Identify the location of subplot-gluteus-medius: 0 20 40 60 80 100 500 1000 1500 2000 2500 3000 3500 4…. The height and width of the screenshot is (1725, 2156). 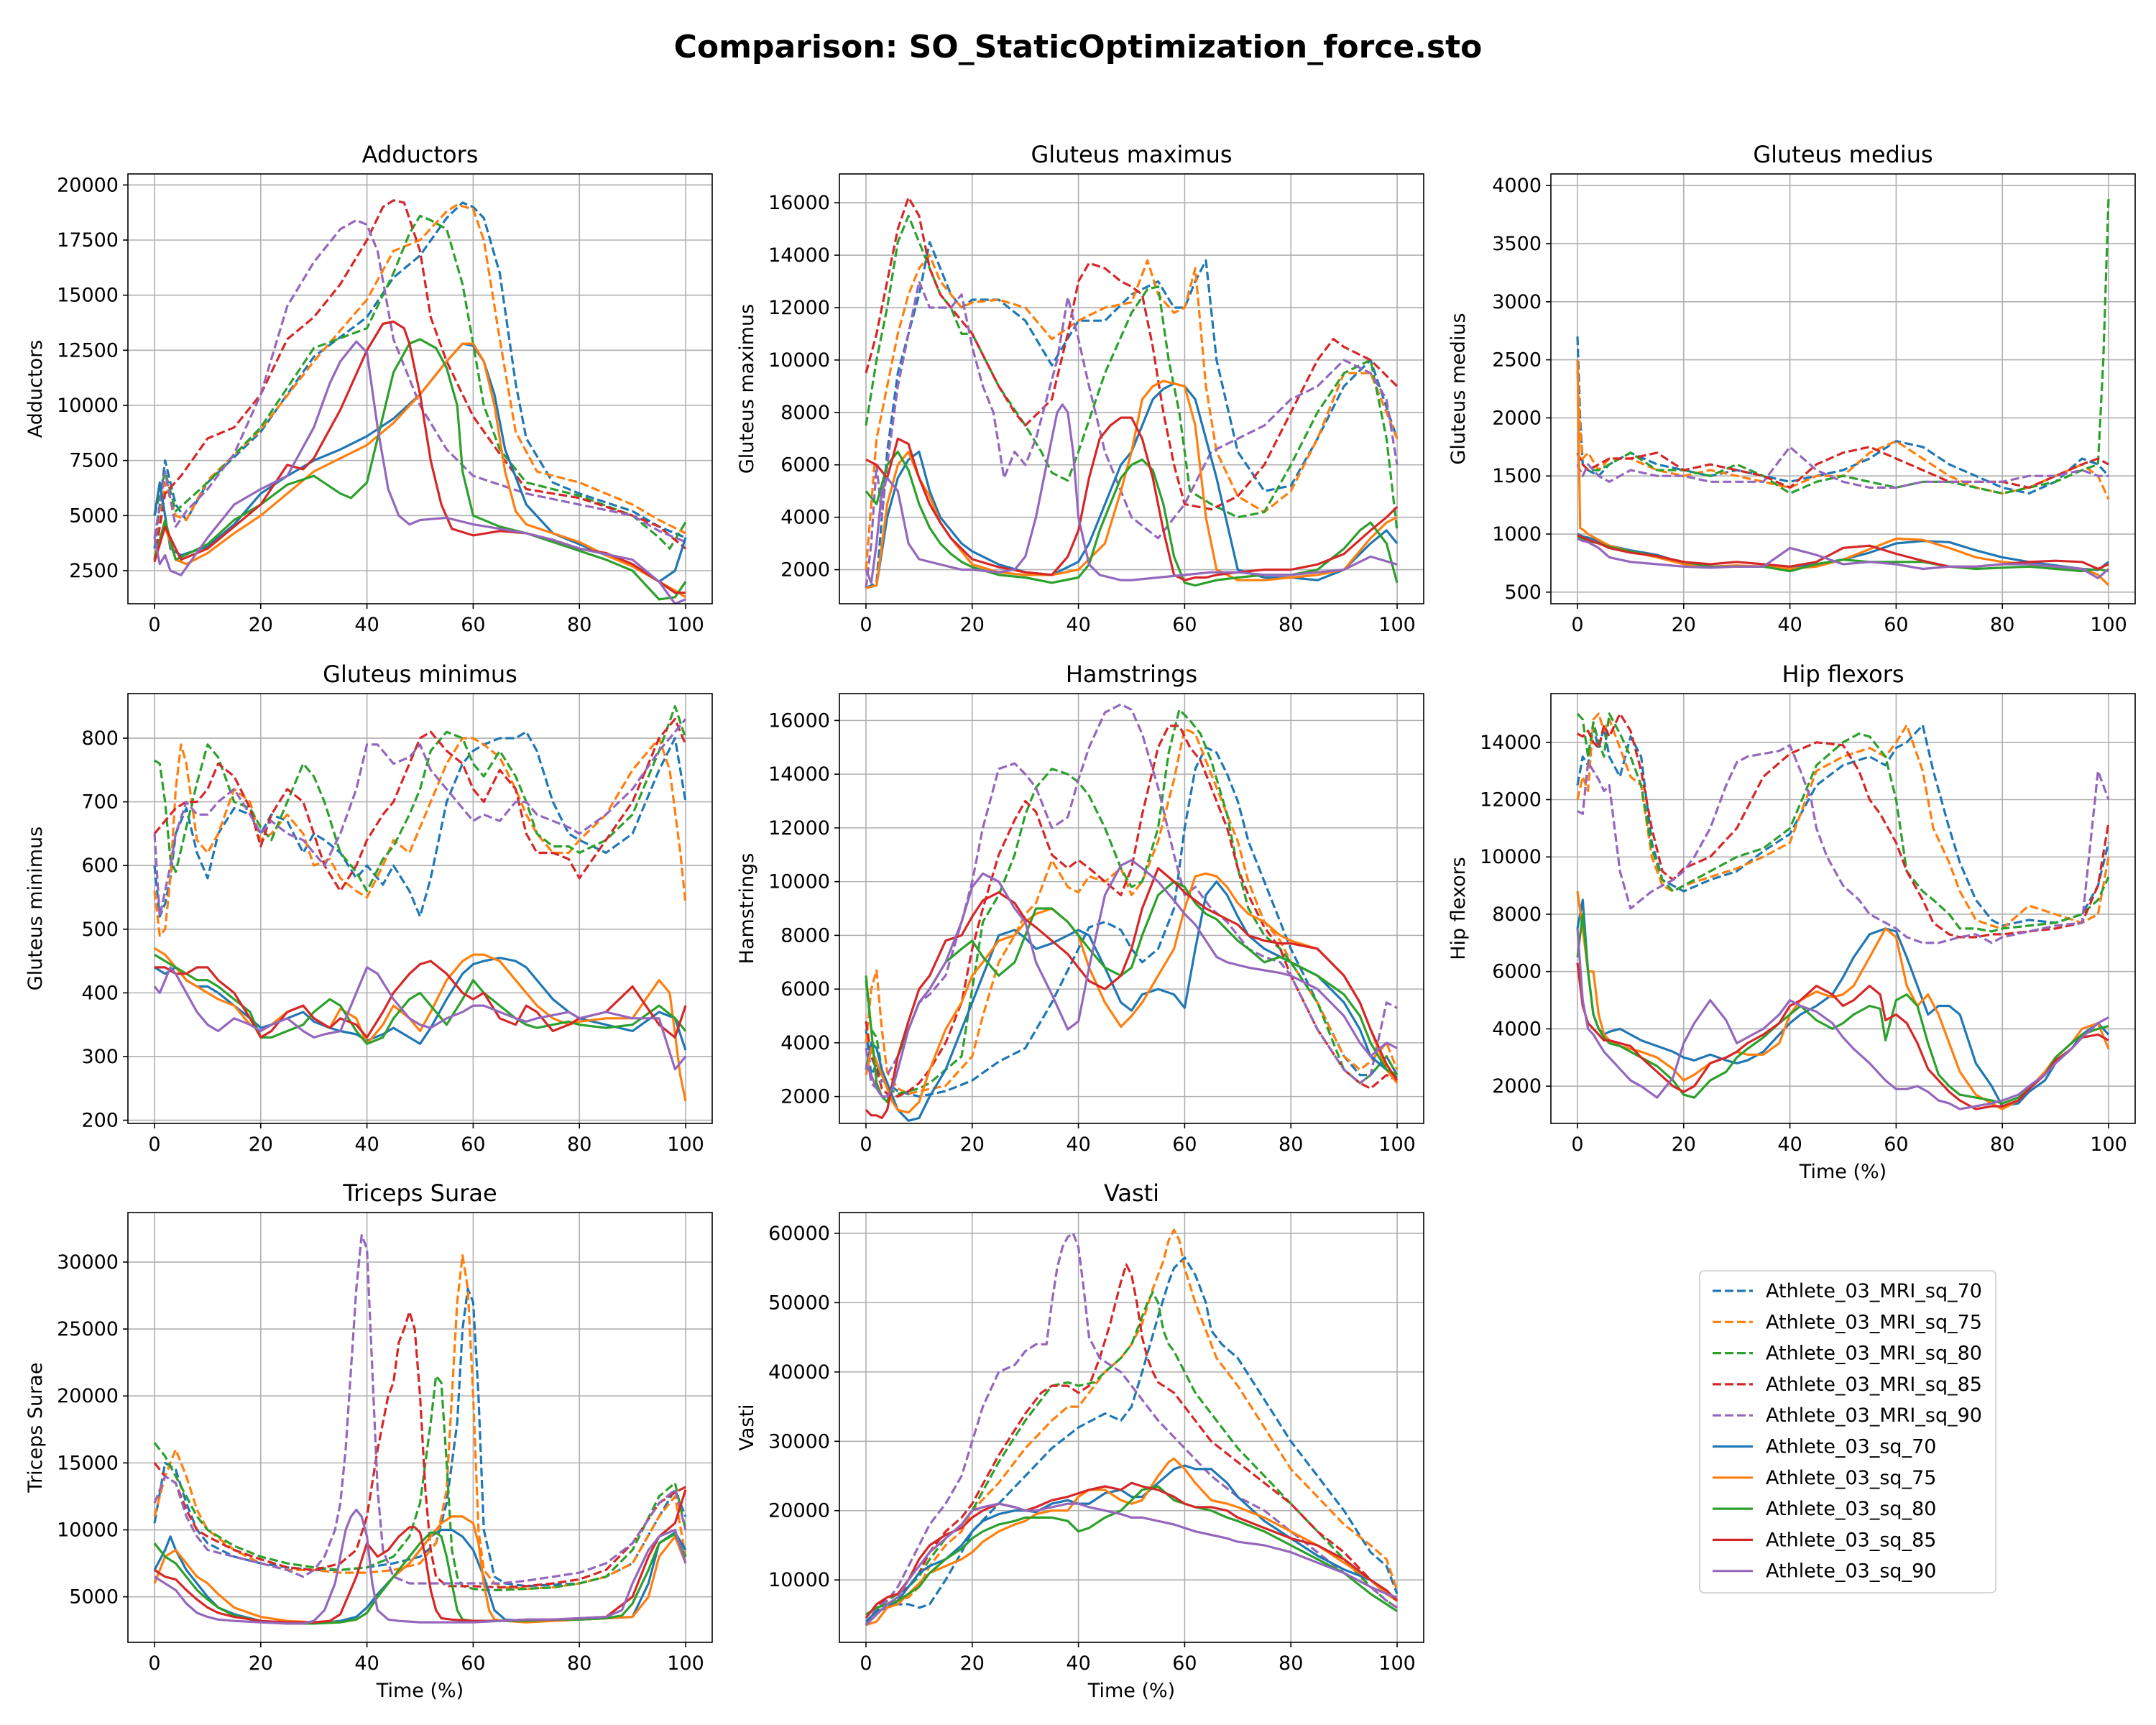
(1791, 388).